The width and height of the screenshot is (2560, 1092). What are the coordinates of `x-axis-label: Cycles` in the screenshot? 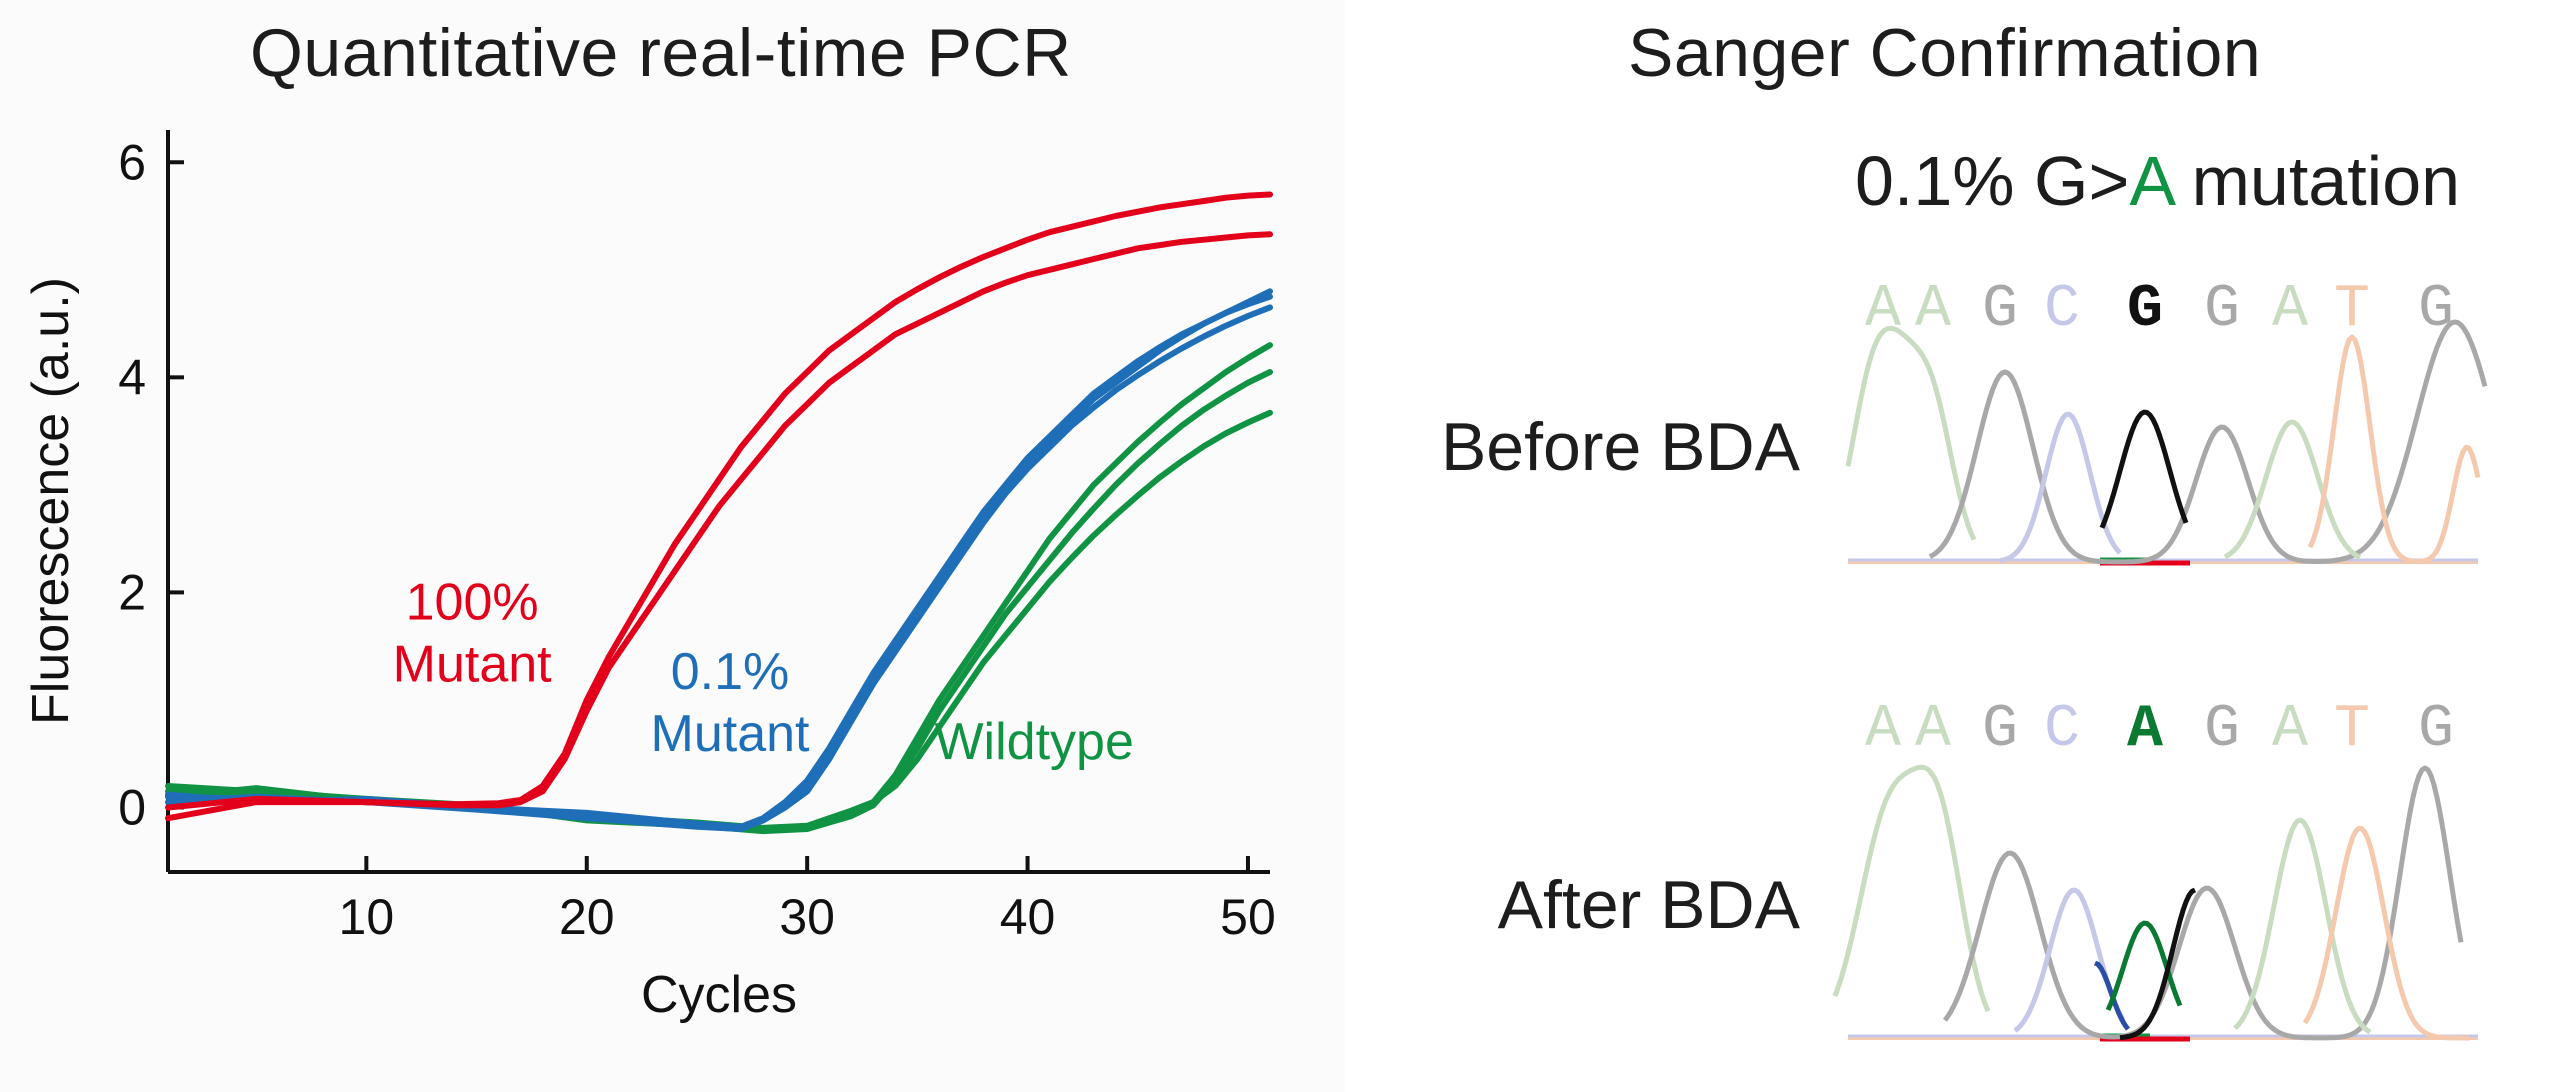 It's located at (719, 995).